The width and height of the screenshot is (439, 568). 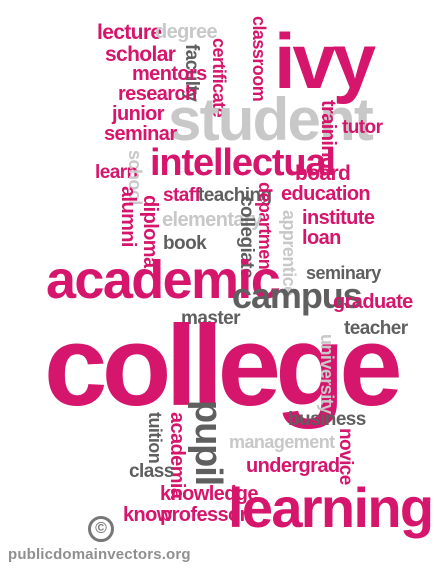 What do you see at coordinates (203, 515) in the screenshot?
I see `word-professor: professor` at bounding box center [203, 515].